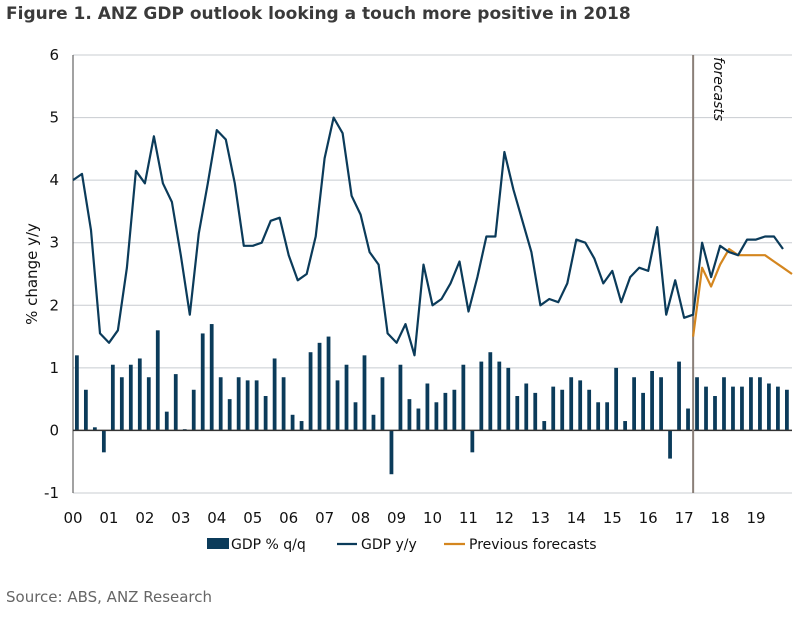  What do you see at coordinates (252, 518) in the screenshot?
I see `x-tick-label: 05` at bounding box center [252, 518].